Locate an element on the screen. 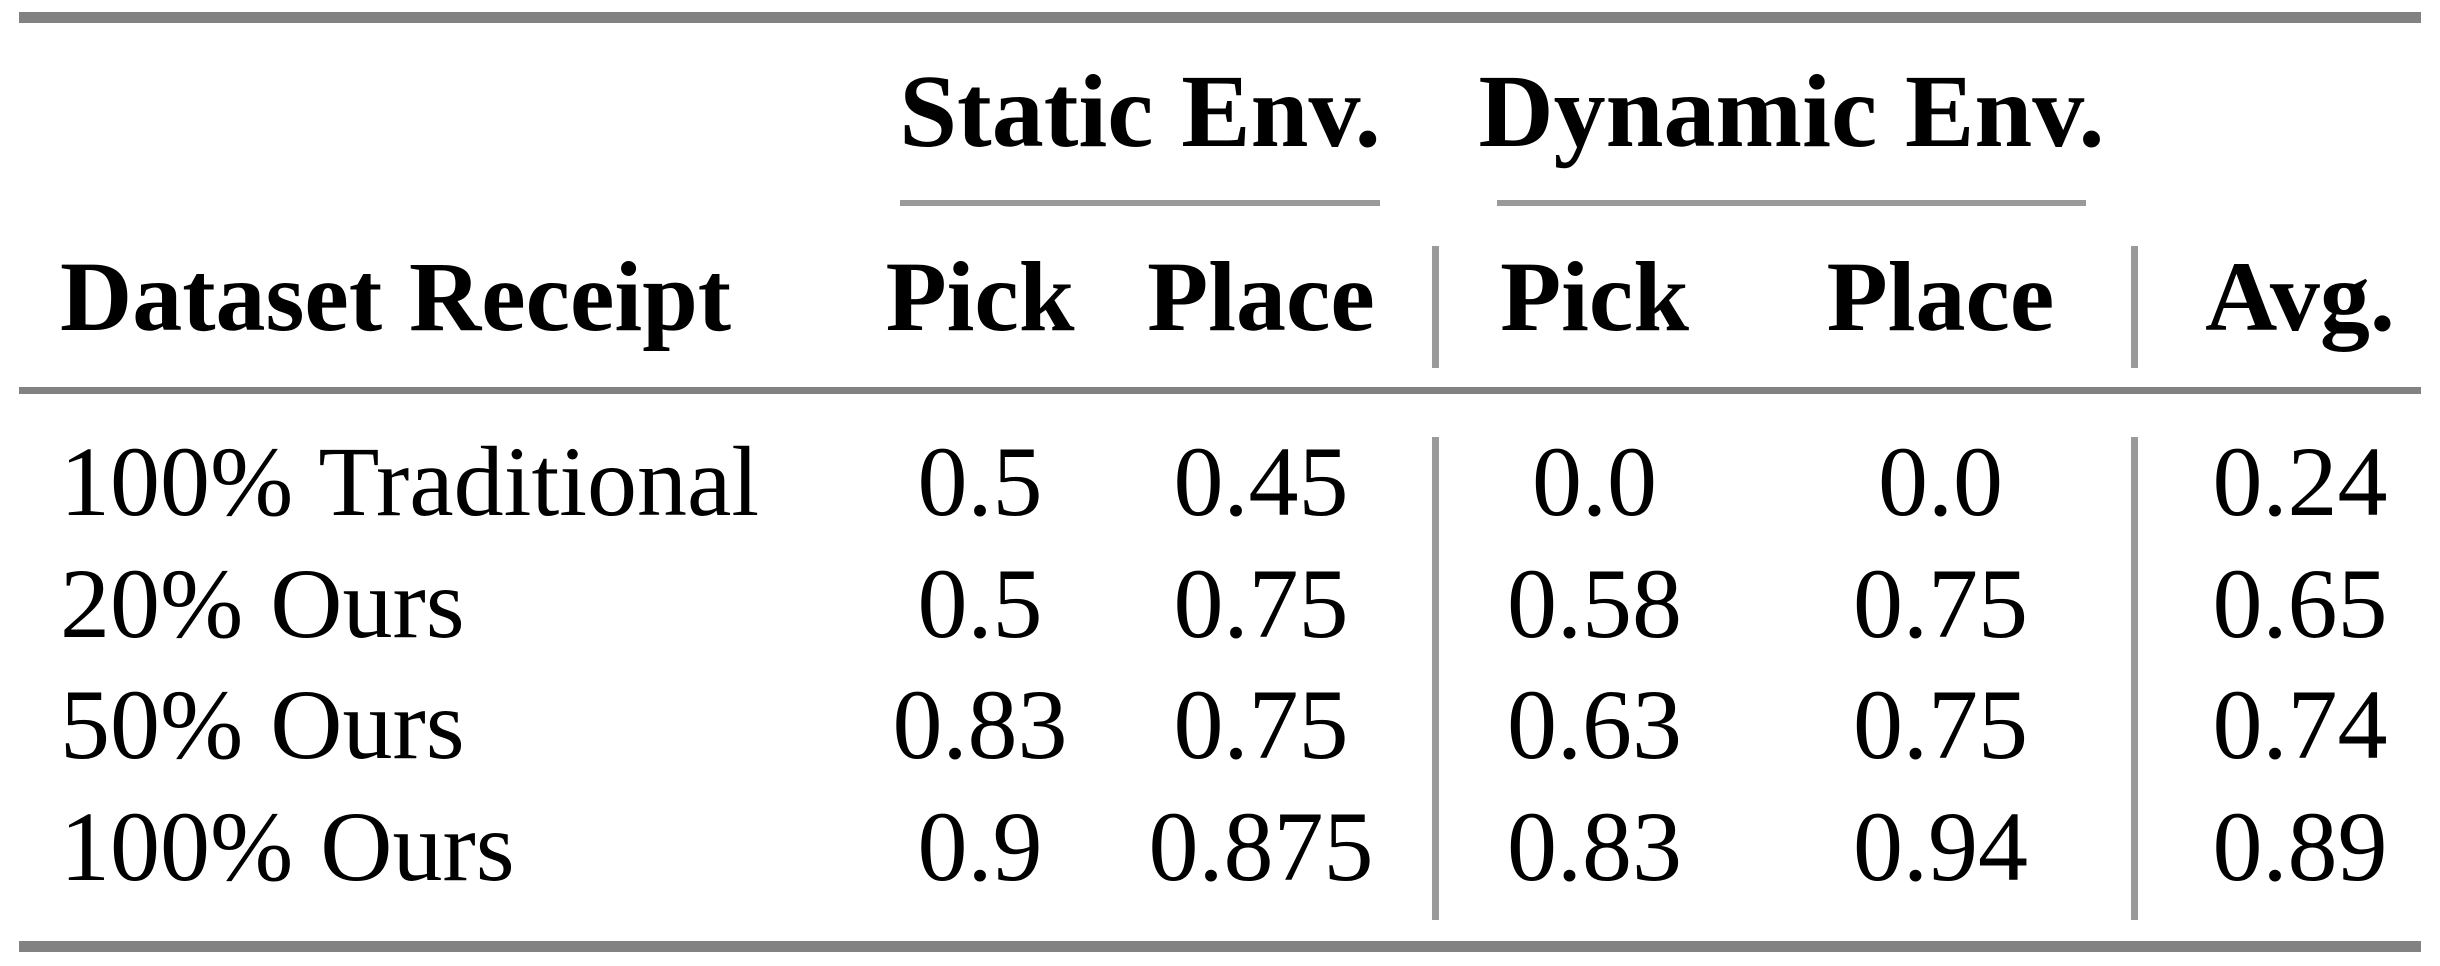  cell-dynamic-place: 0.94 is located at coordinates (1940, 846).